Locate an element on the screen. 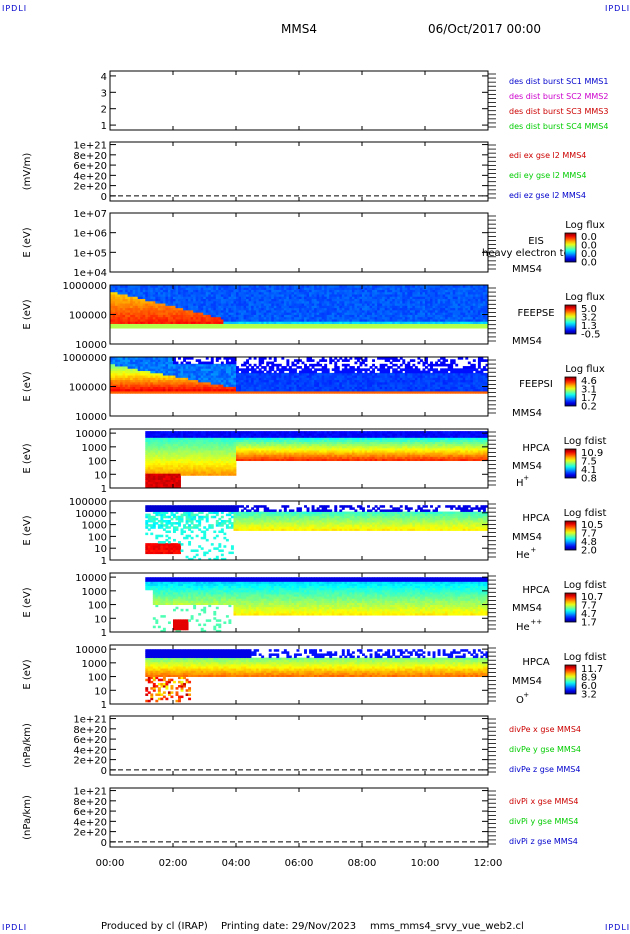  spectrogram-p9 is located at coordinates (317, 676).